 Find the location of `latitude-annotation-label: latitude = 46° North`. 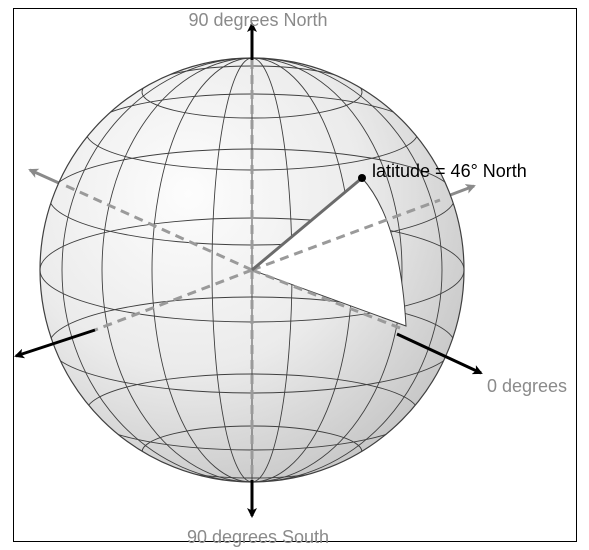

latitude-annotation-label: latitude = 46° North is located at coordinates (449, 171).